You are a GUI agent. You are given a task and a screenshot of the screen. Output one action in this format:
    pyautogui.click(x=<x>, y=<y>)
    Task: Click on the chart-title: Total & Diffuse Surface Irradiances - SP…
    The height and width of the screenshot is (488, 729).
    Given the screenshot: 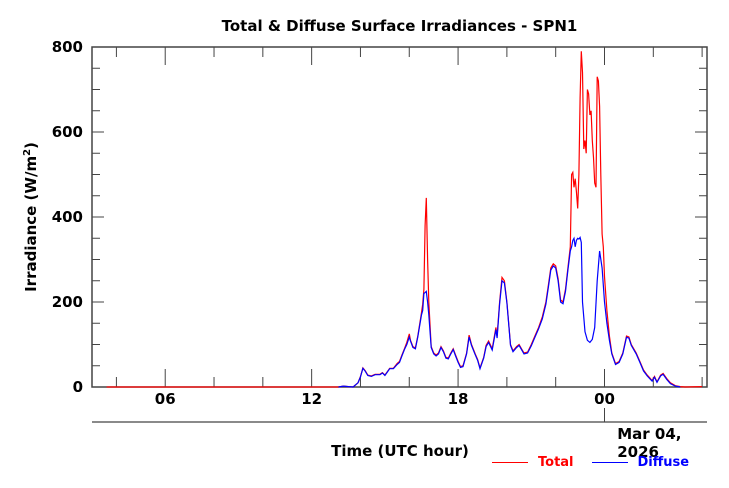 What is the action you would take?
    pyautogui.click(x=399, y=26)
    